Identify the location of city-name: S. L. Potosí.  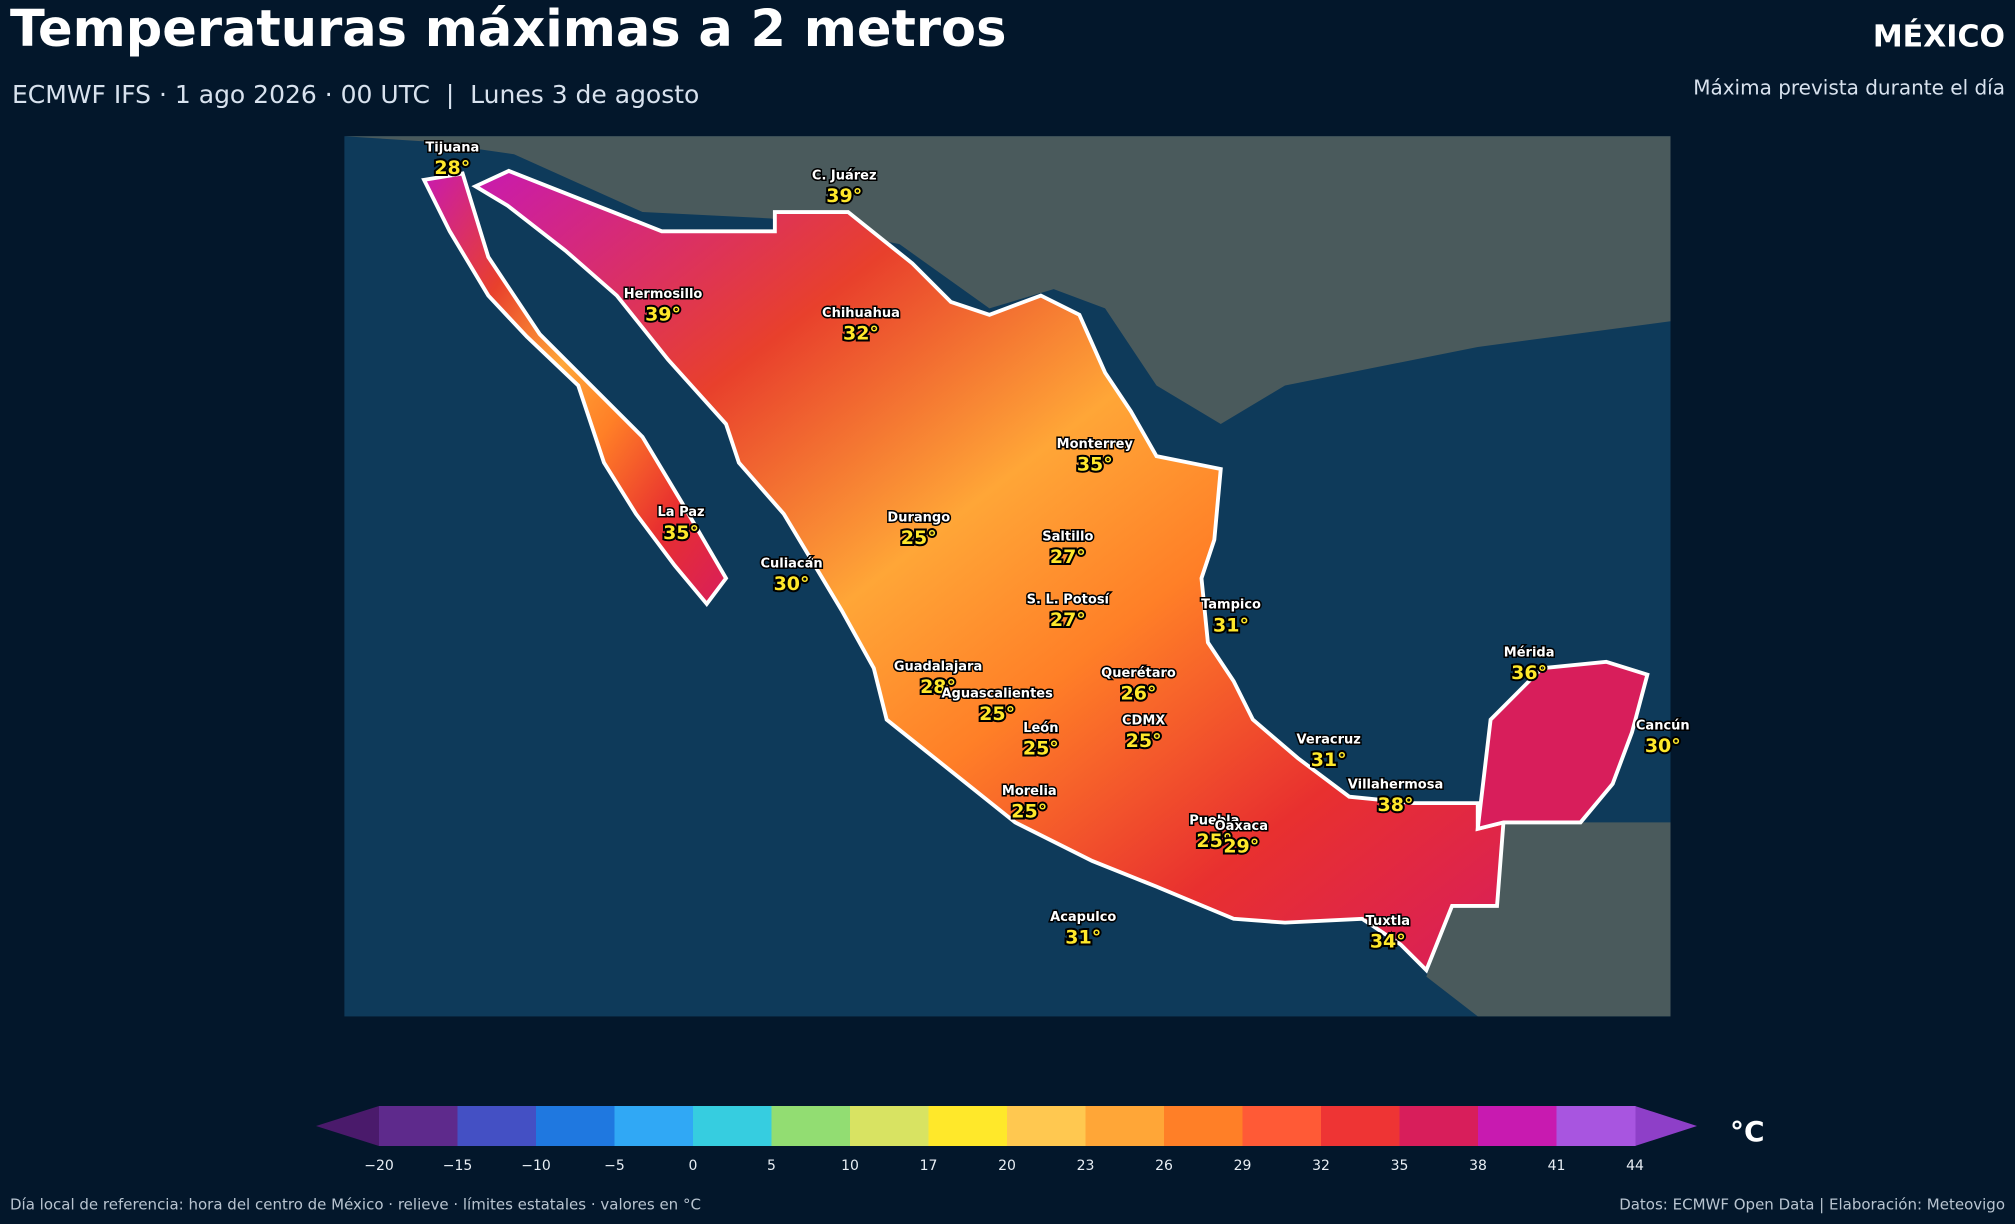
(1069, 600).